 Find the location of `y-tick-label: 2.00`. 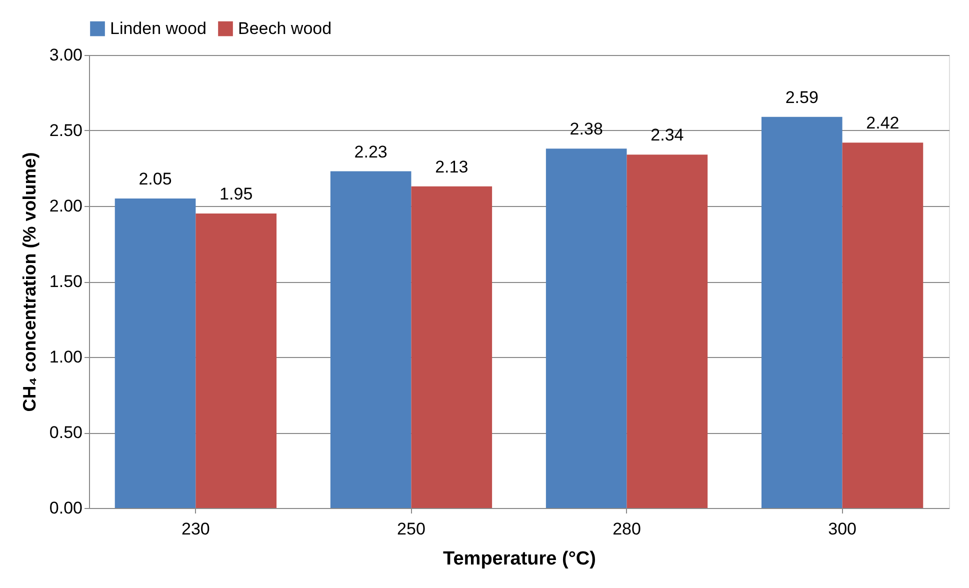

y-tick-label: 2.00 is located at coordinates (65, 206).